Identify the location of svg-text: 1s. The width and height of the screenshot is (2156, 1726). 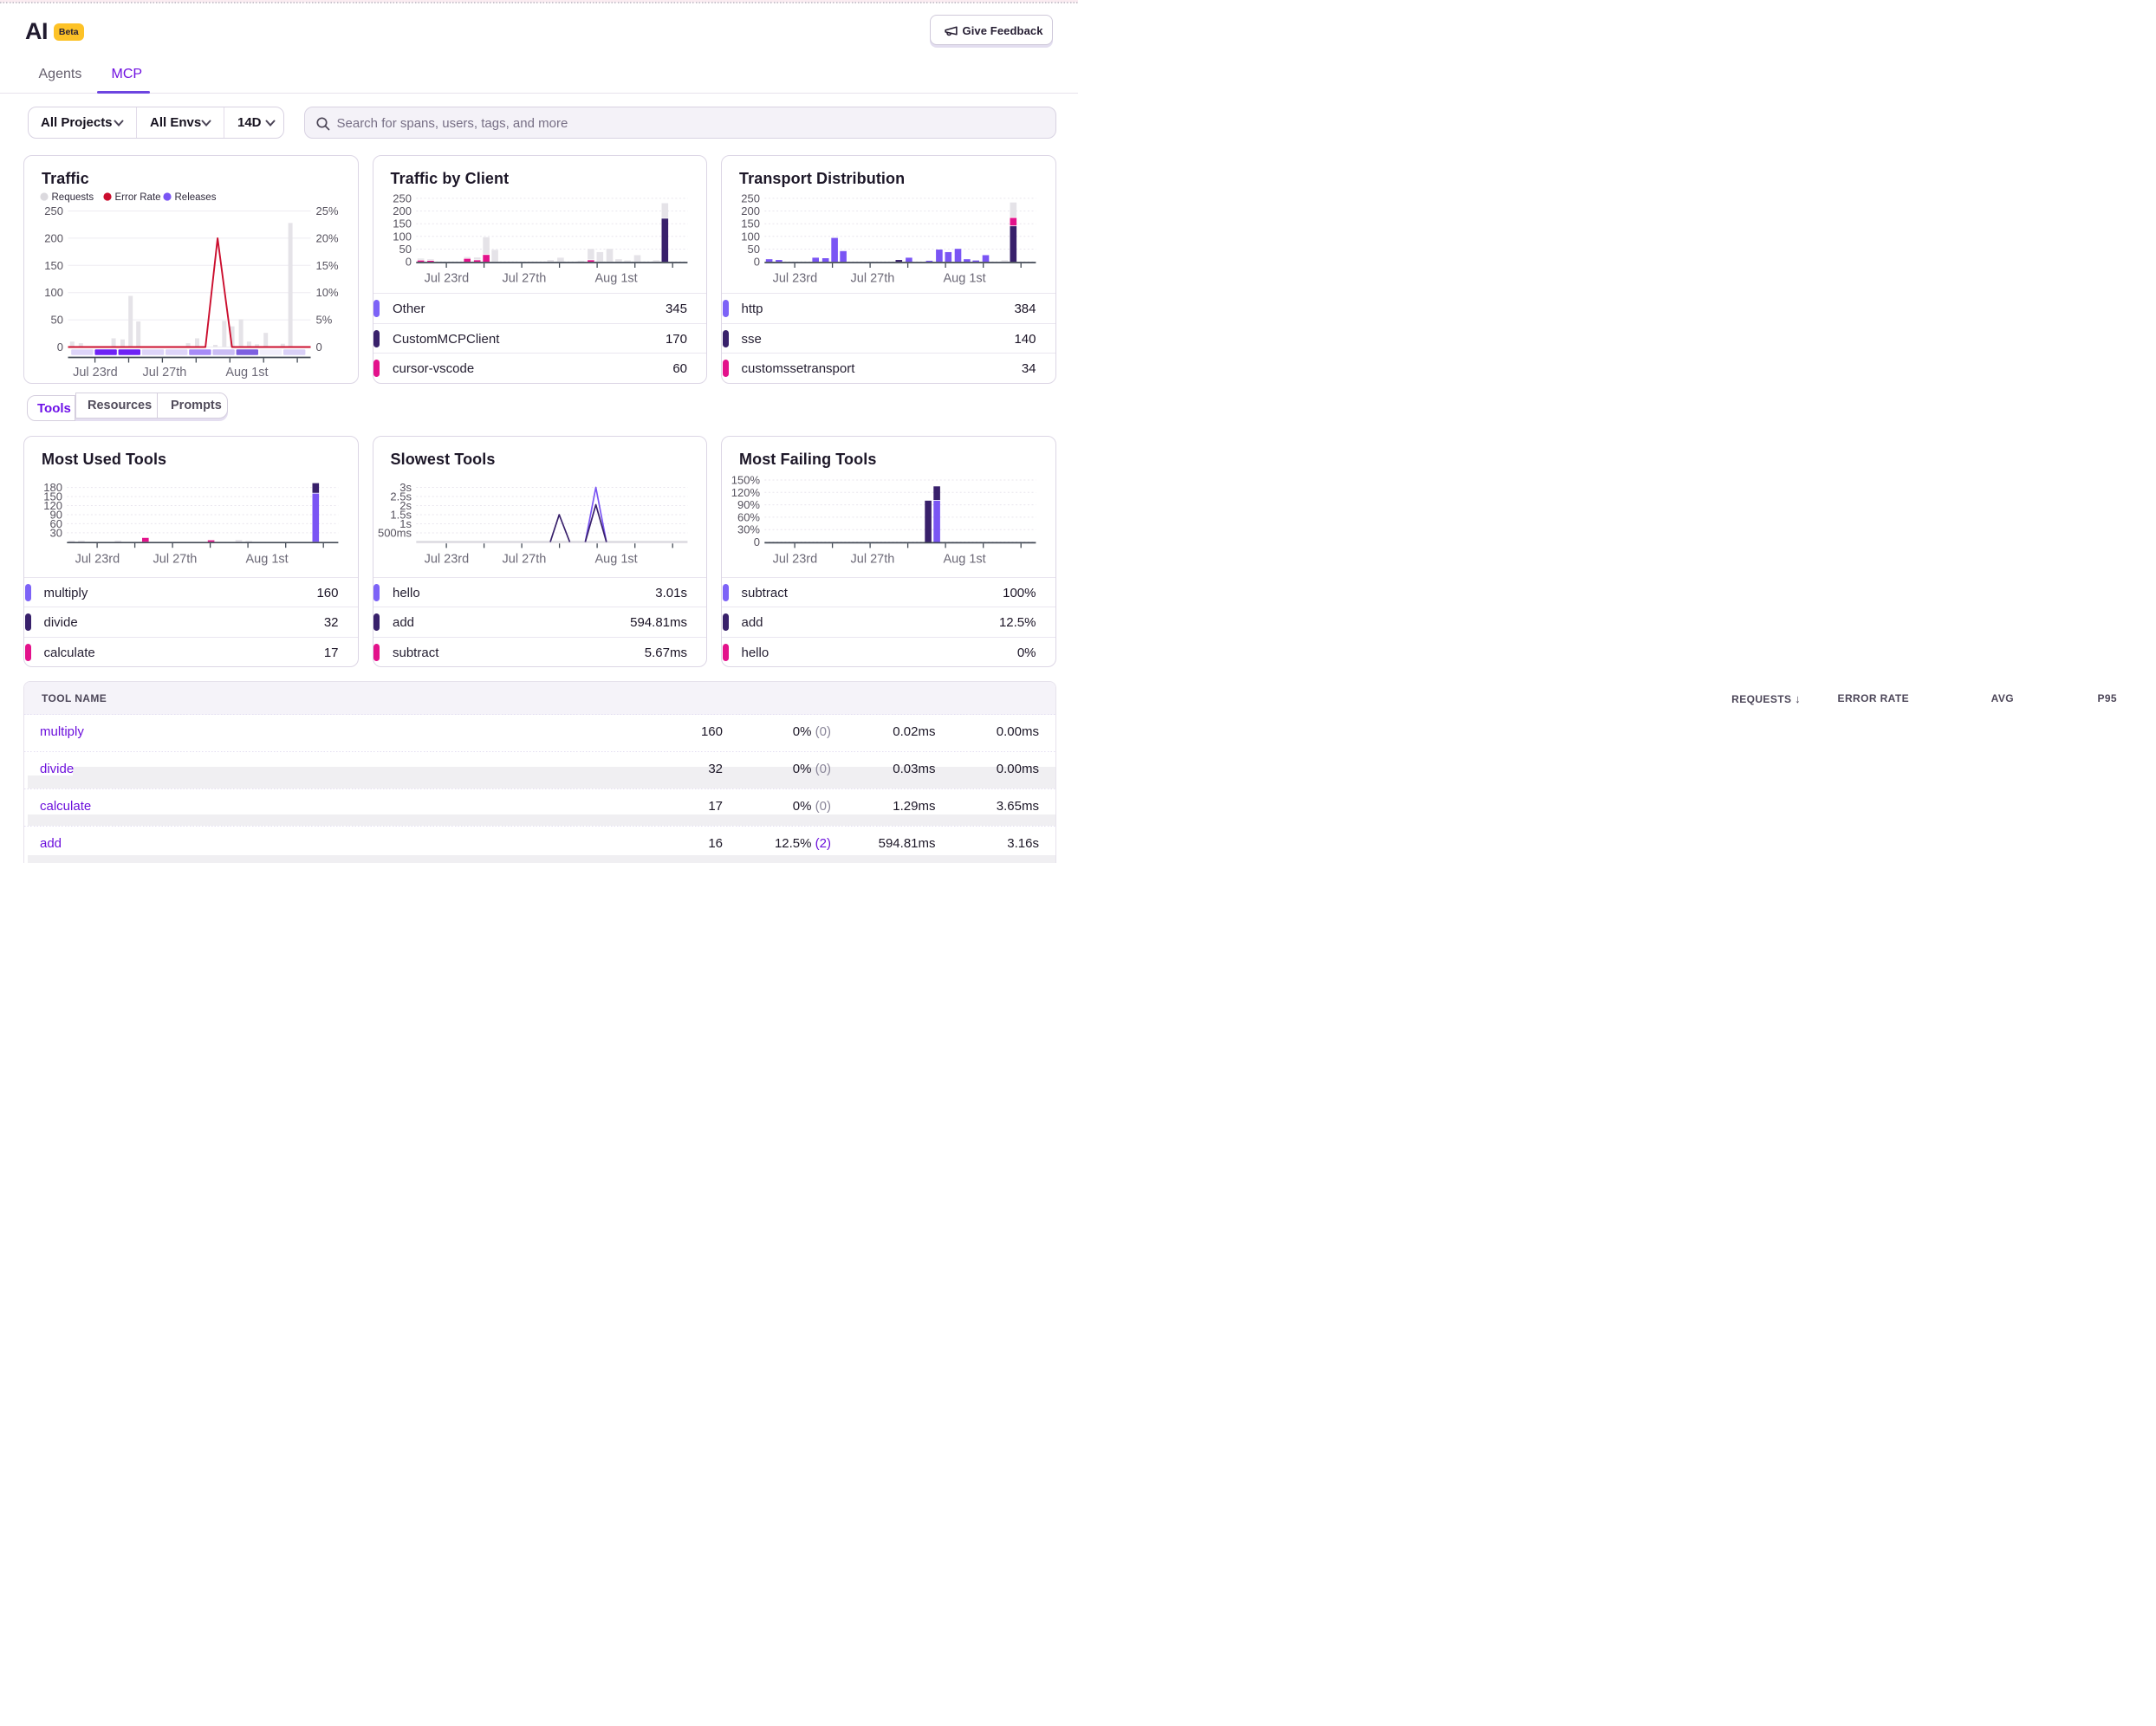
(405, 523).